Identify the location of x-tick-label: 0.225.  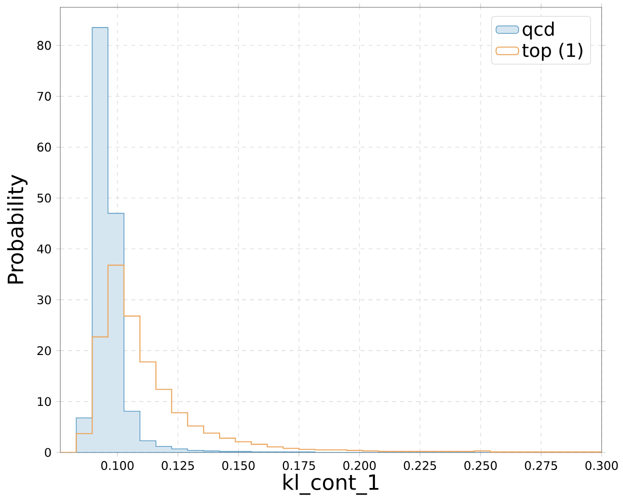
(420, 465).